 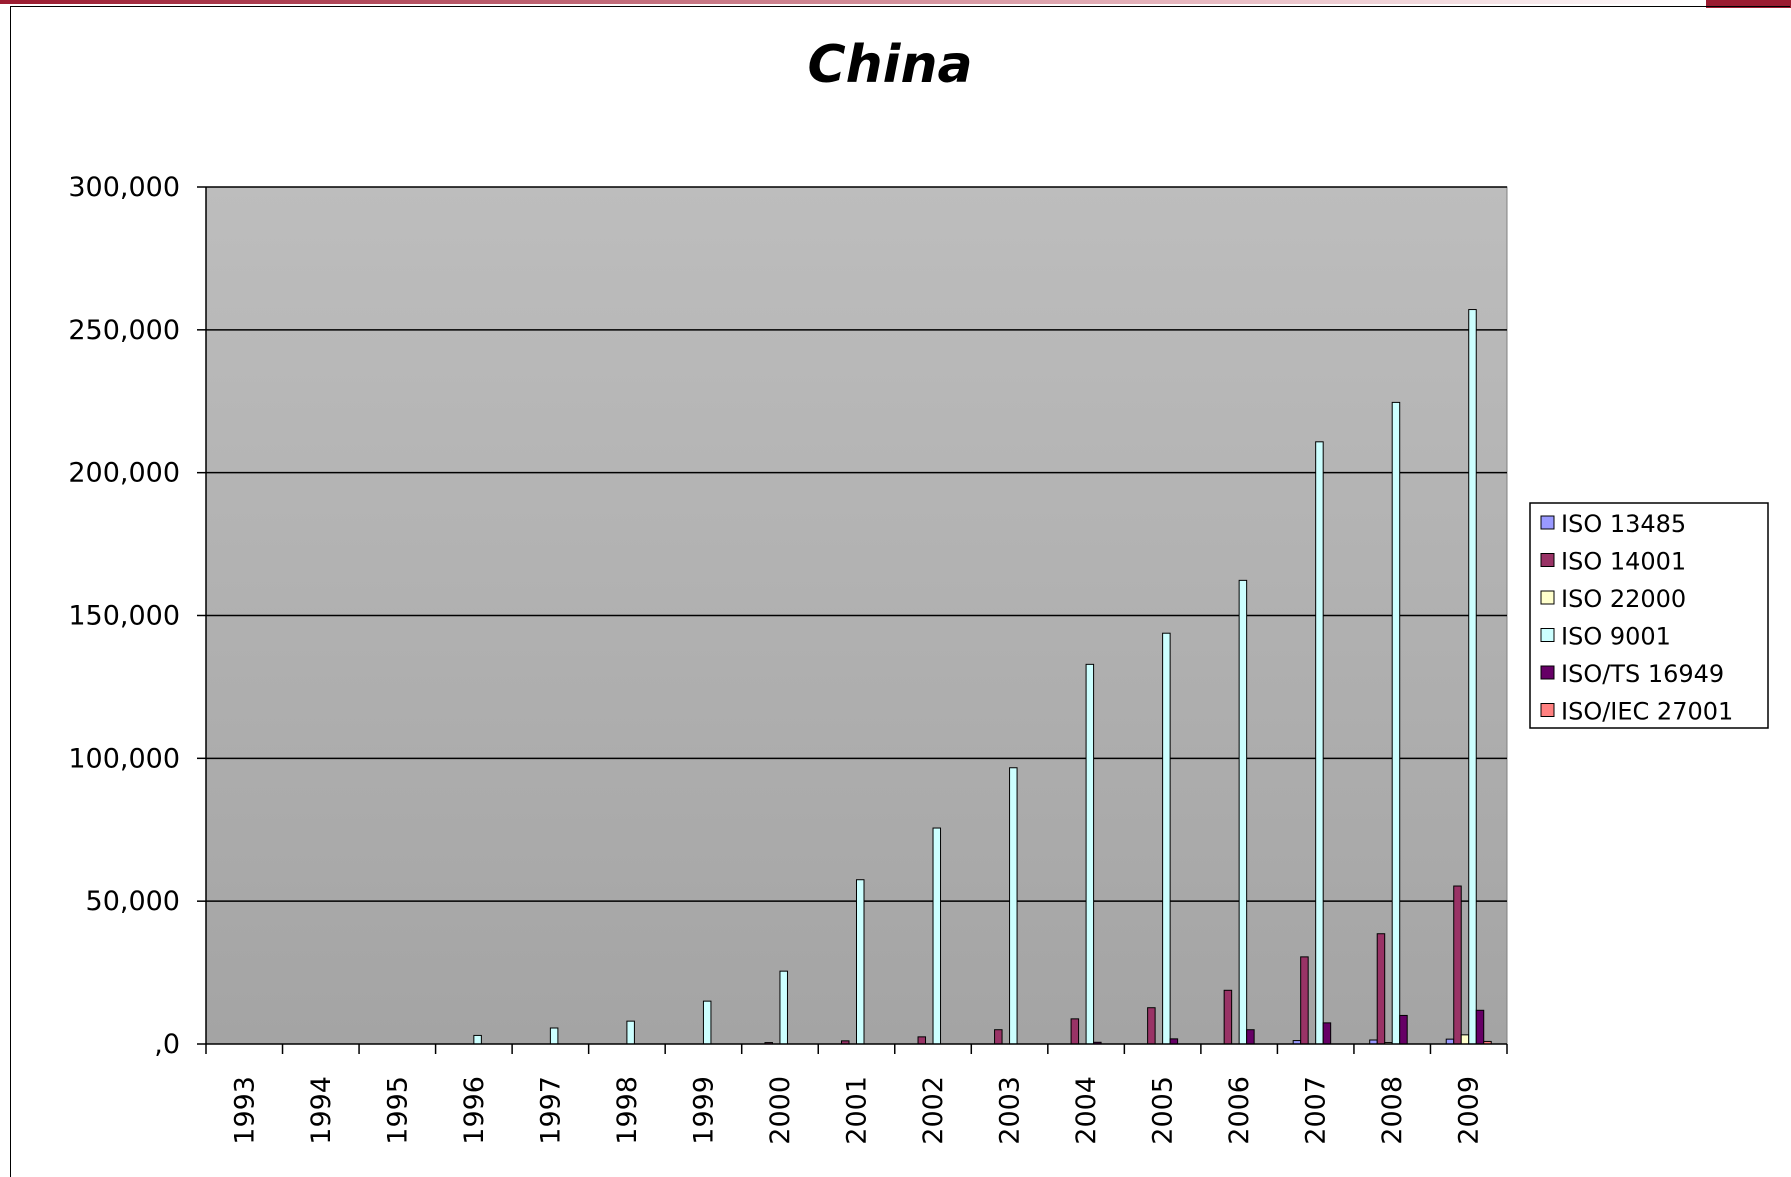 What do you see at coordinates (124, 473) in the screenshot?
I see `y-tick-label: 200,000` at bounding box center [124, 473].